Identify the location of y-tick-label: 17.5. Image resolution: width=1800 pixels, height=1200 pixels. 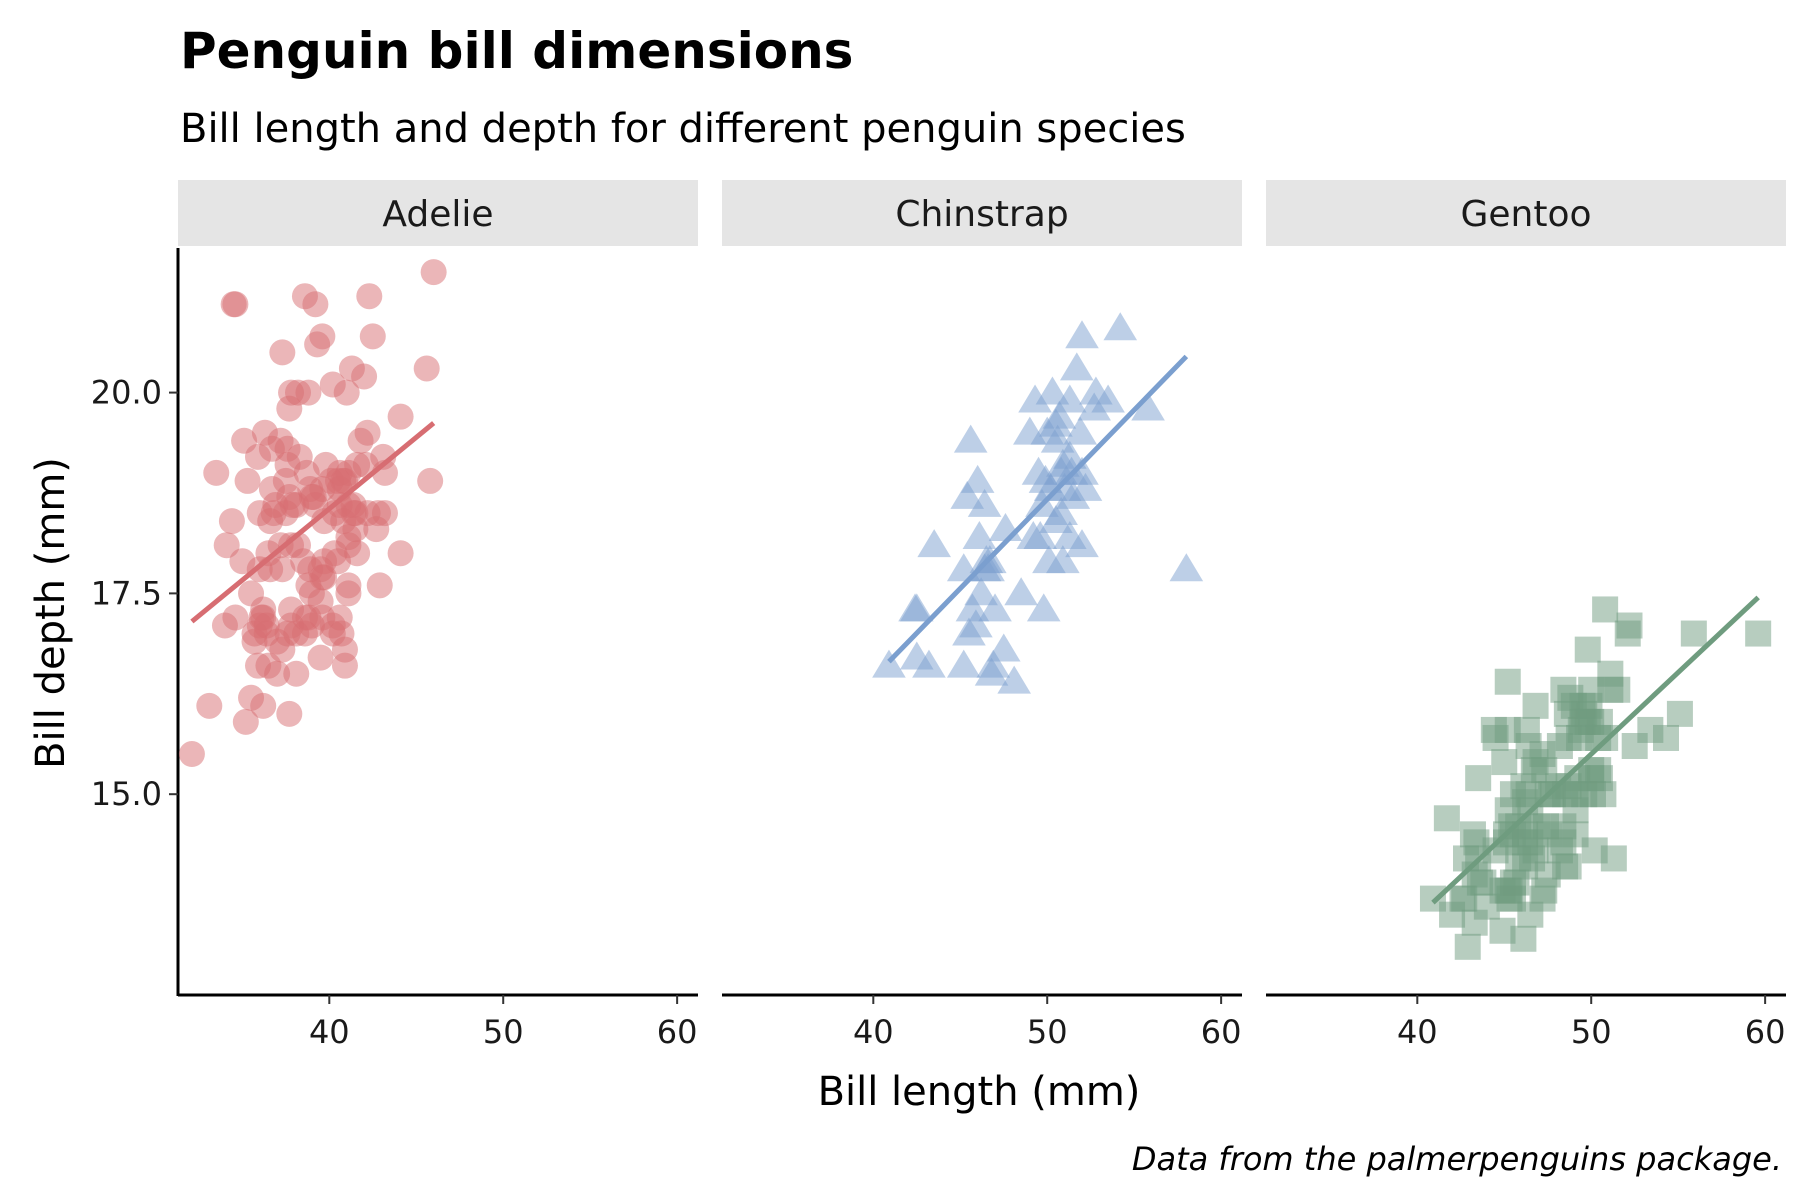
(126, 593).